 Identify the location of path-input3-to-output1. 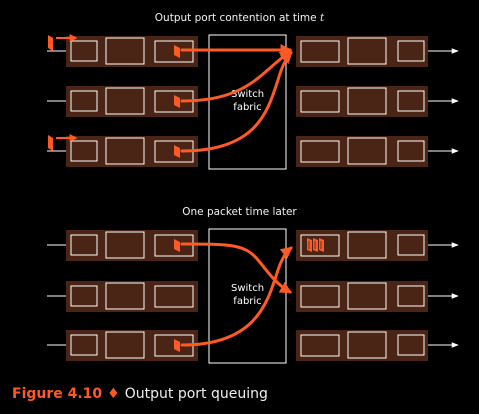
(236, 102).